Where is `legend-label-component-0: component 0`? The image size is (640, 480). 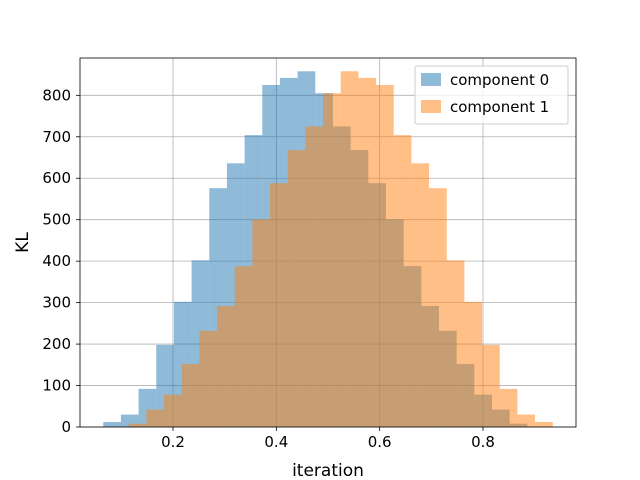
legend-label-component-0: component 0 is located at coordinates (499, 80).